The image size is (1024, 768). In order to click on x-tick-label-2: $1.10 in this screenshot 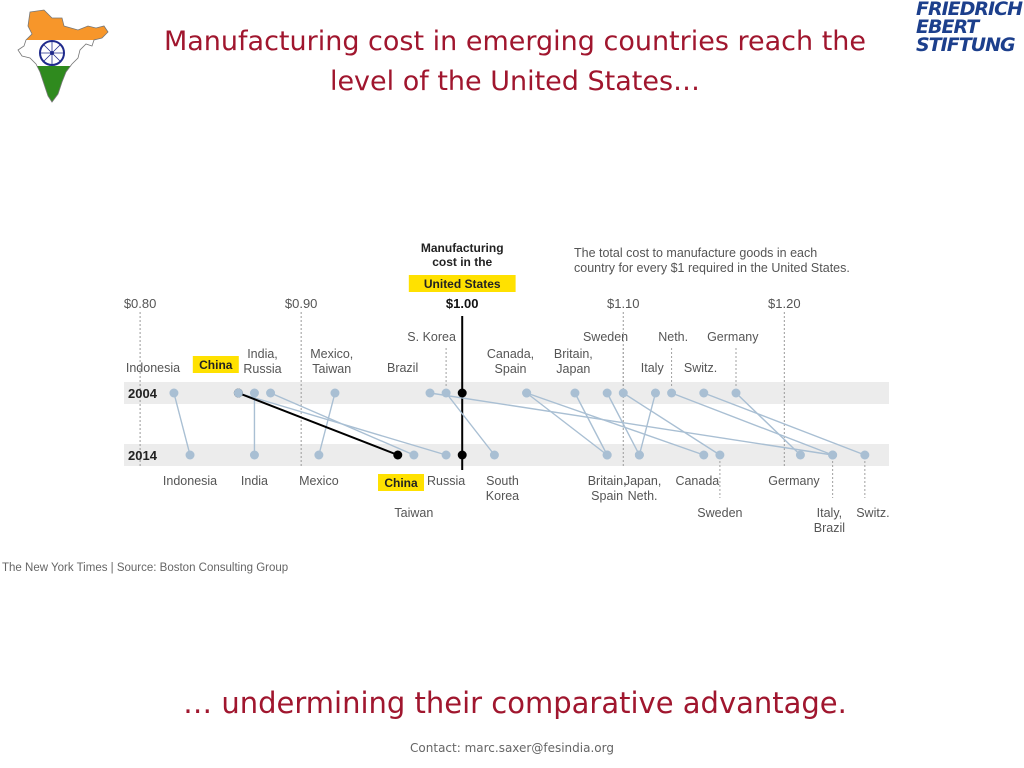, I will do `click(623, 303)`.